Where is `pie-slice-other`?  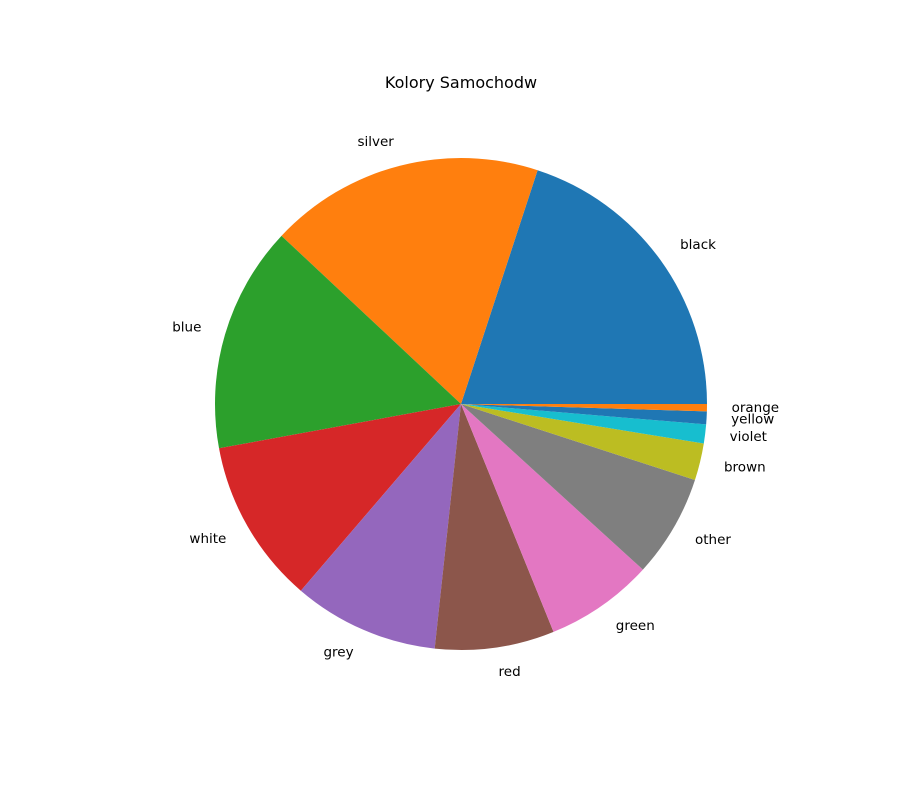
pie-slice-other is located at coordinates (578, 487).